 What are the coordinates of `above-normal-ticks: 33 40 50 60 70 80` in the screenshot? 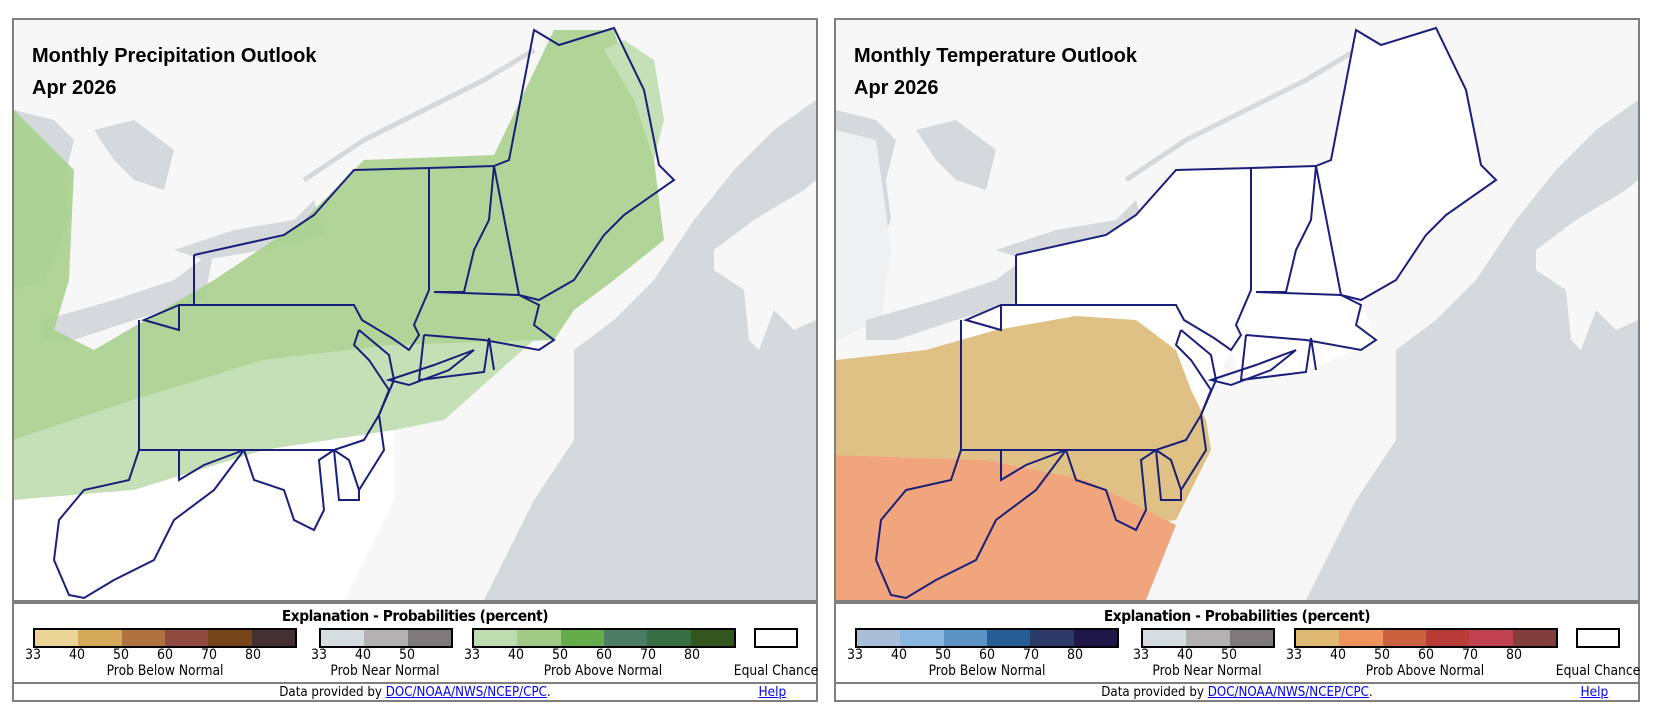 It's located at (1422, 655).